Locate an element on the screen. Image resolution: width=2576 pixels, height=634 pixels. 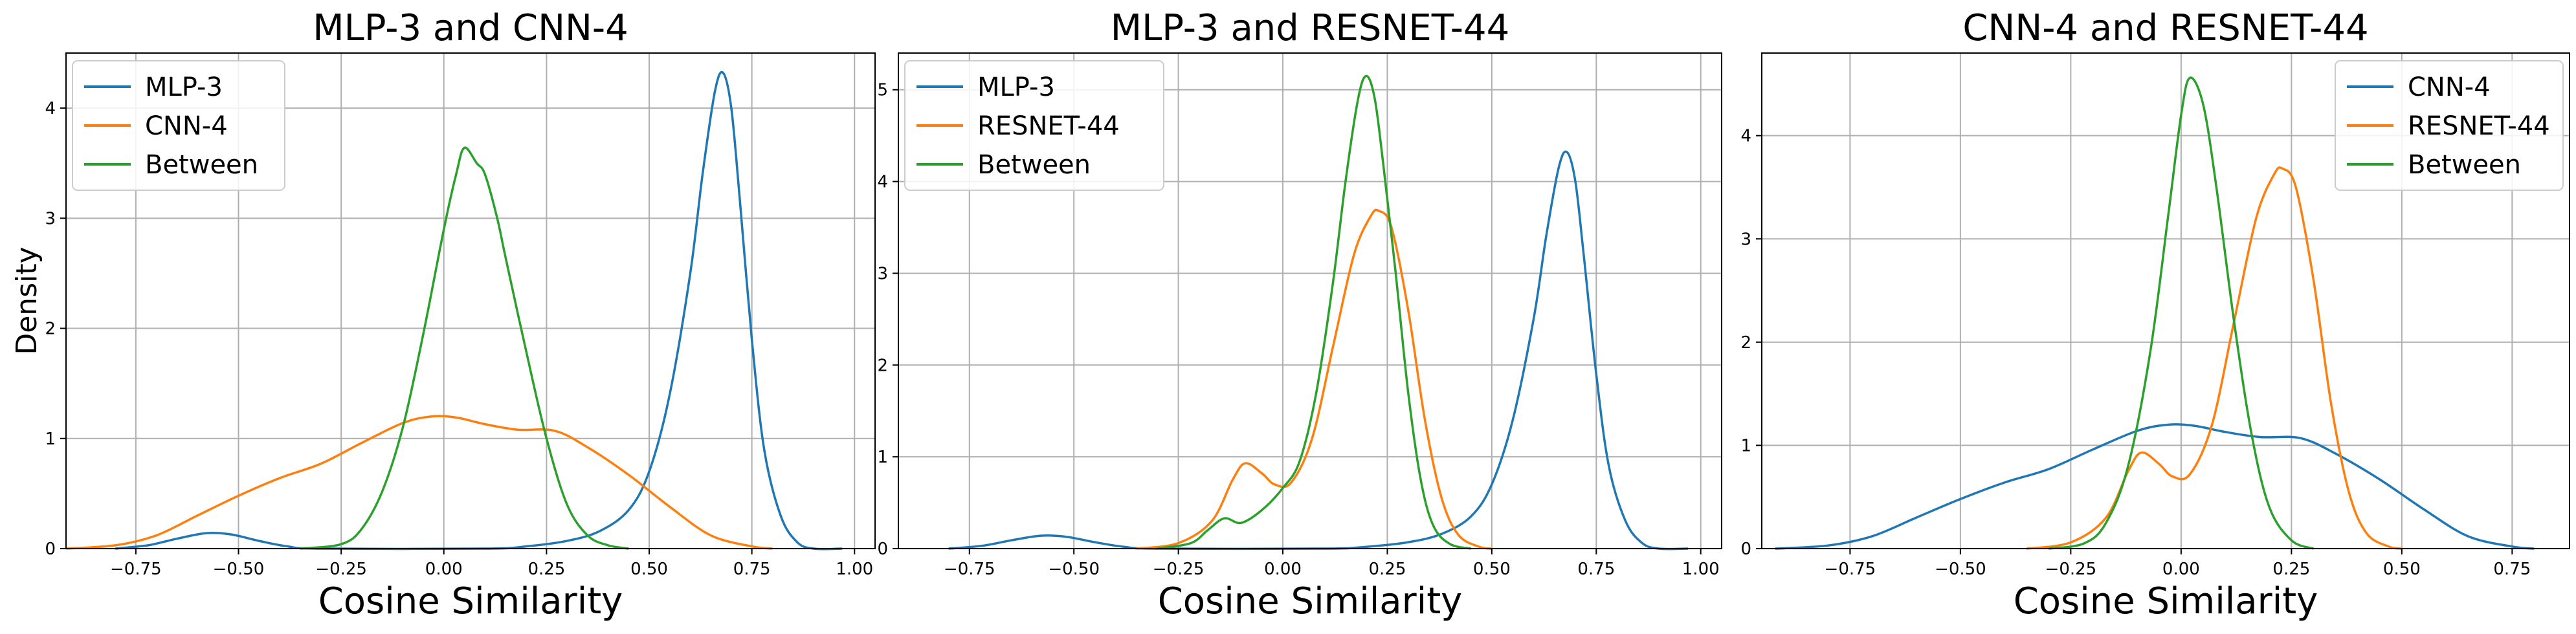
panel-title: MLP-3 and CNN-4 is located at coordinates (470, 28).